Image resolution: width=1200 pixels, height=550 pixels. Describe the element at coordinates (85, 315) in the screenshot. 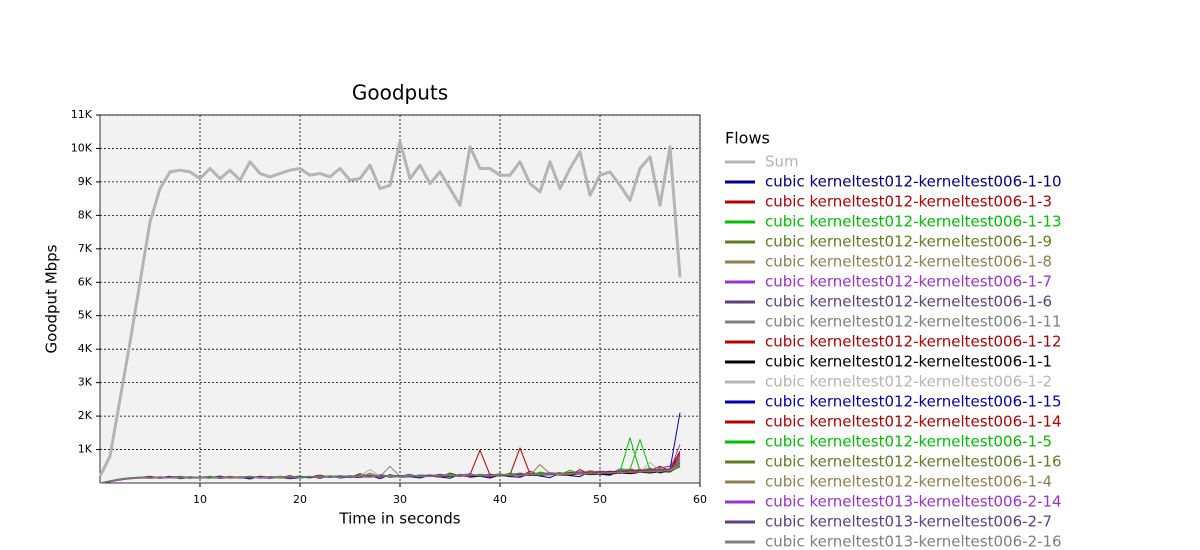

I see `y-tick-label: 5K` at that location.